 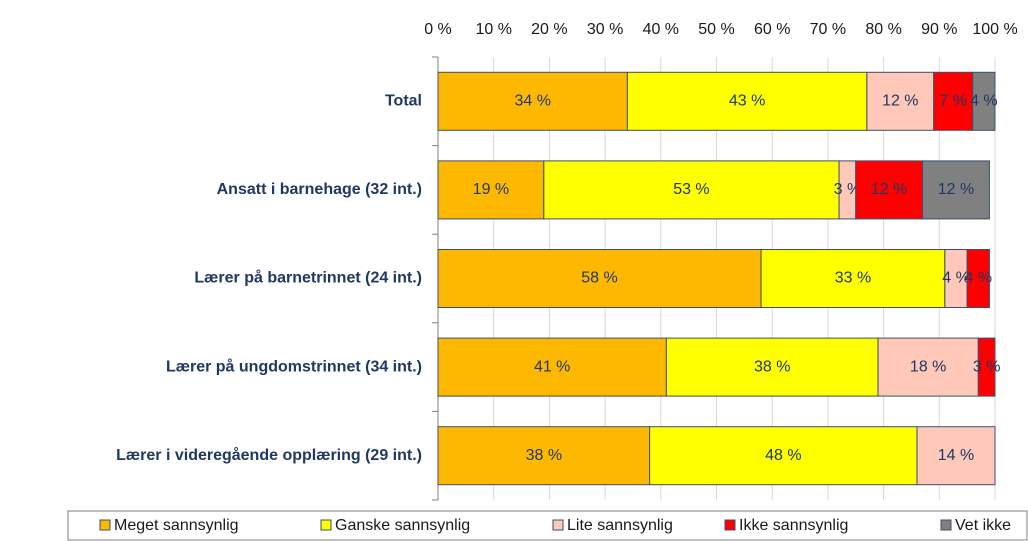 I want to click on data-label: 58 %, so click(x=599, y=278).